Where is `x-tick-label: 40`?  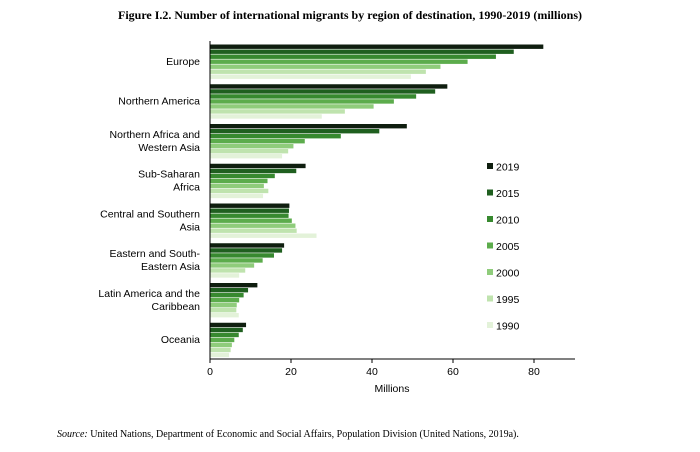
x-tick-label: 40 is located at coordinates (372, 372).